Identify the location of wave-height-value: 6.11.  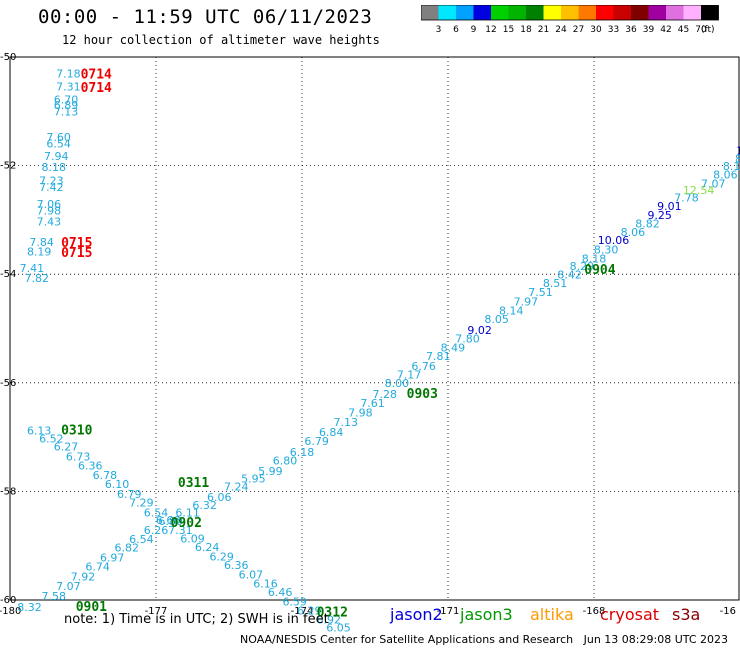
(187, 512).